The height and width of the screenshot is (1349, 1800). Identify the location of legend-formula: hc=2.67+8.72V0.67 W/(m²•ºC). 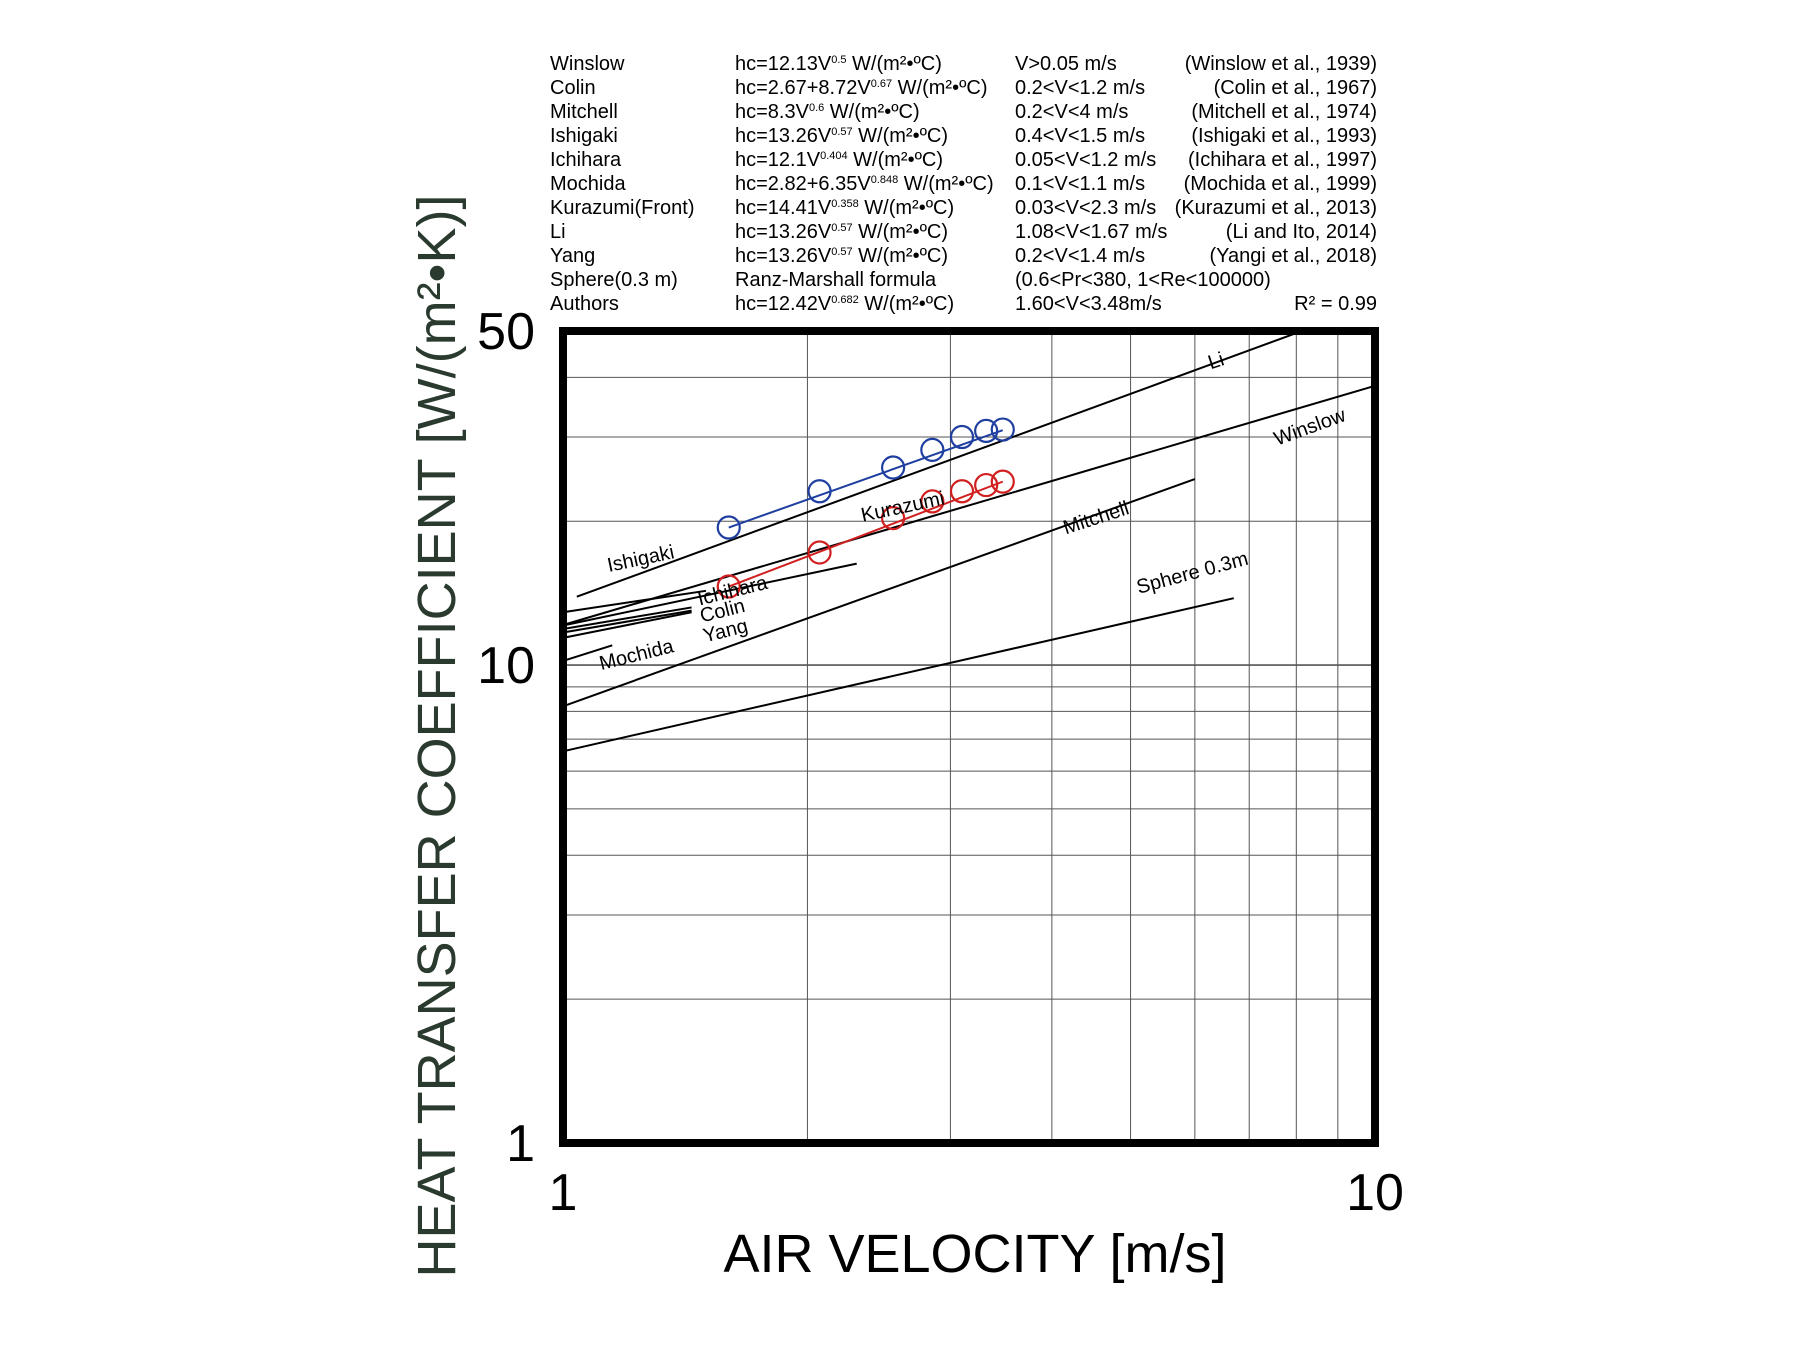
(861, 88).